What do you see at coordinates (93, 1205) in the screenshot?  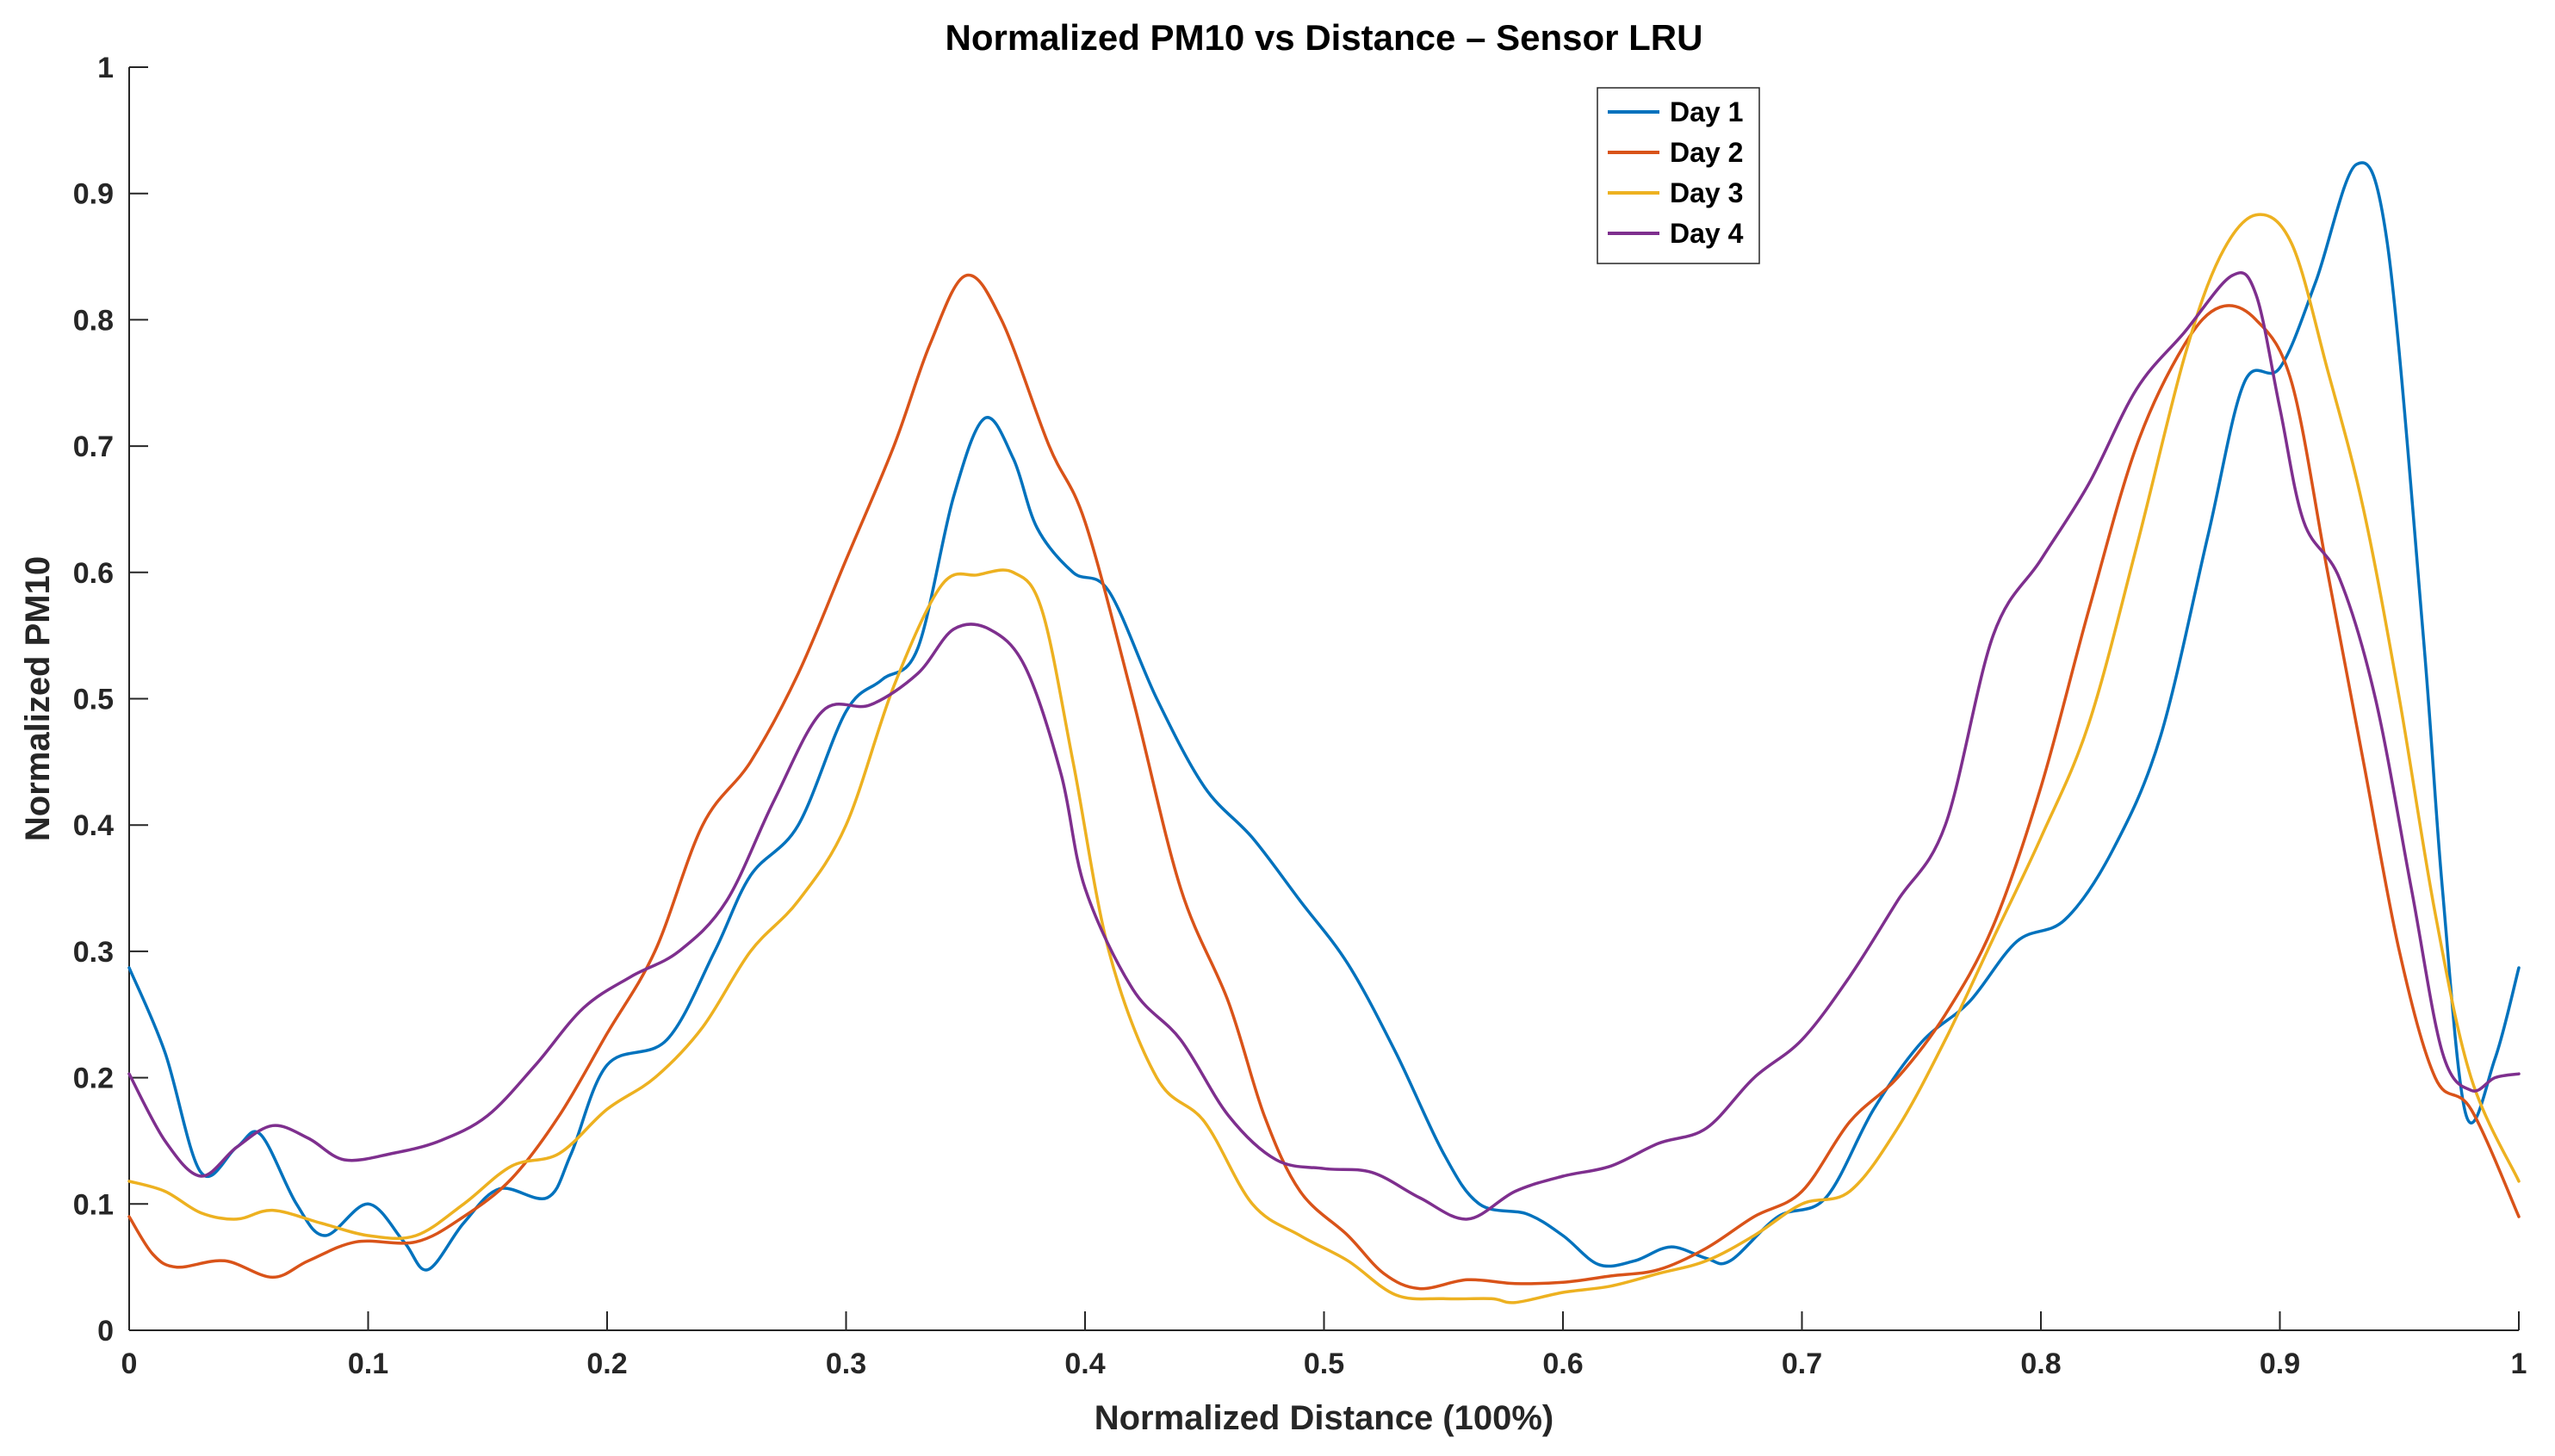 I see `y-tick-label: 0.1` at bounding box center [93, 1205].